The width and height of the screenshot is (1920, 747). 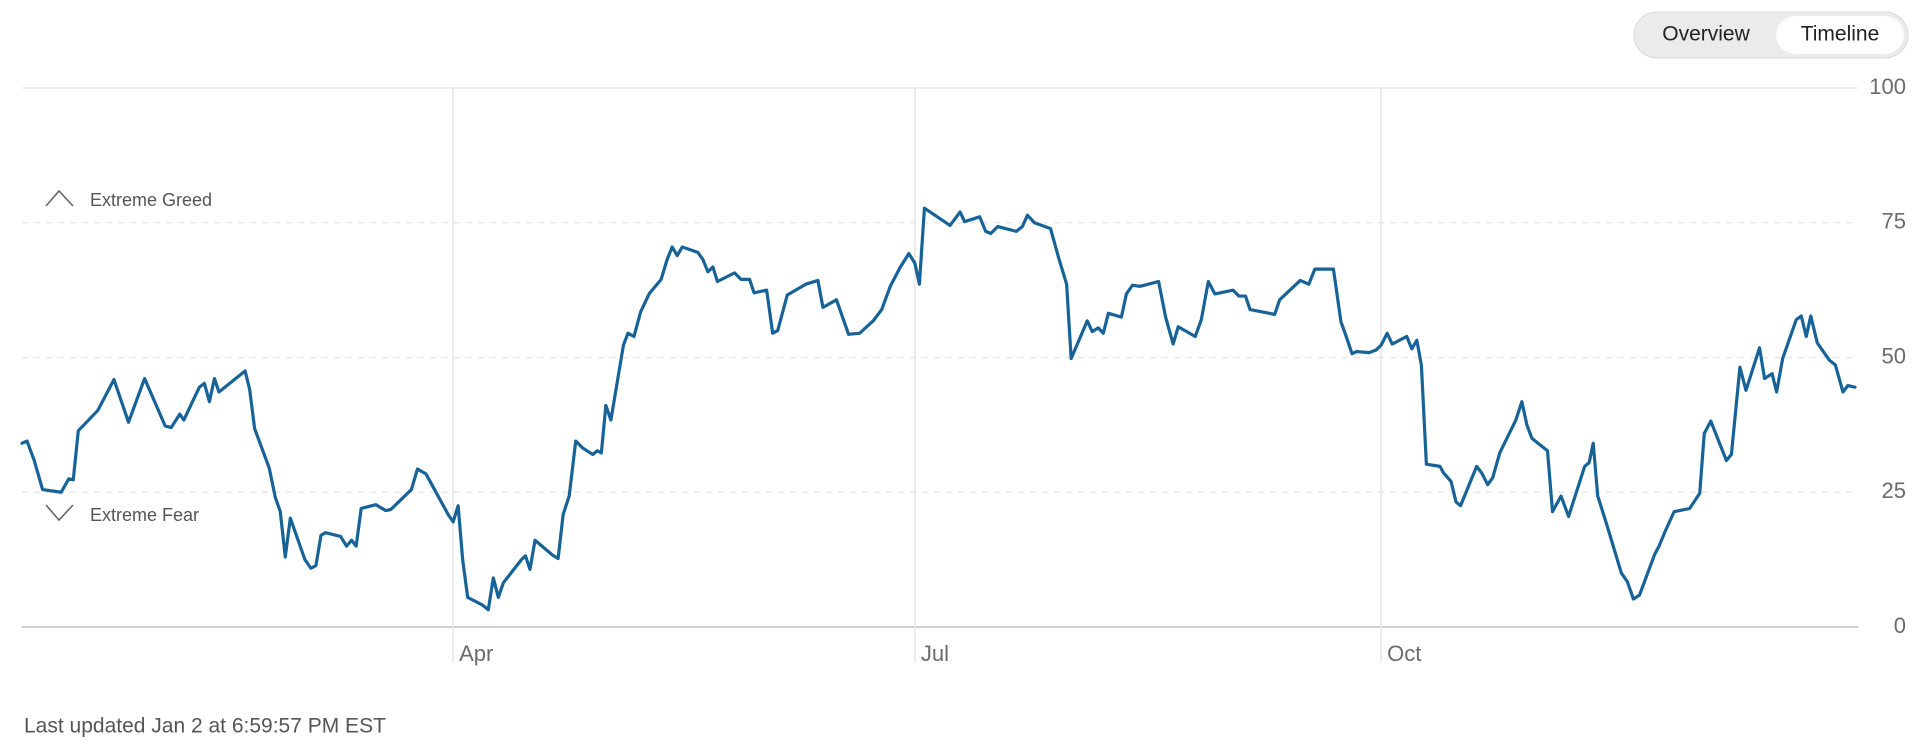 I want to click on active-tab-pill, so click(x=1840, y=35).